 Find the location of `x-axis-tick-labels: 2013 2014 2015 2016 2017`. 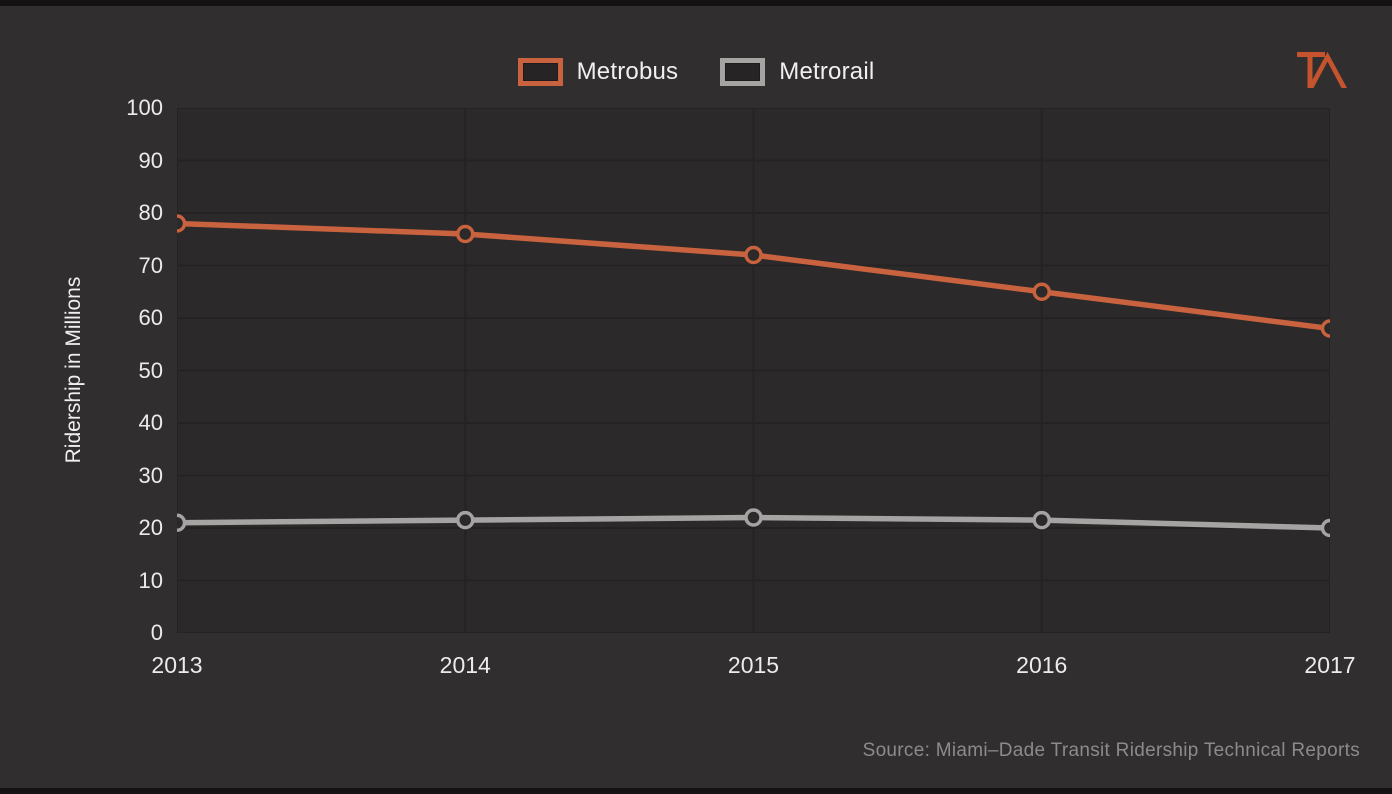

x-axis-tick-labels: 2013 2014 2015 2016 2017 is located at coordinates (753, 669).